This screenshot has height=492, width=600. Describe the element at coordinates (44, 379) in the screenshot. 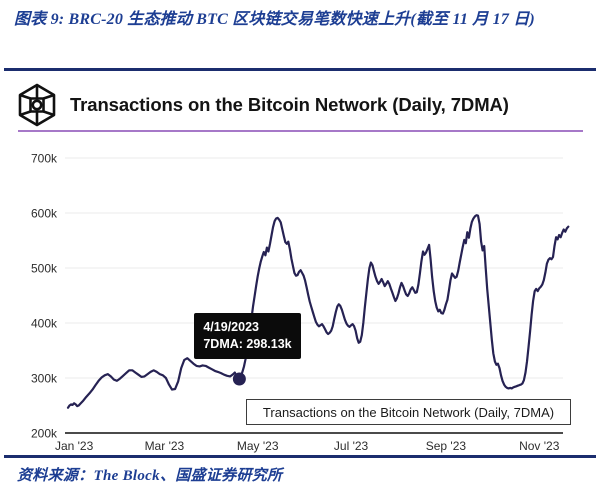

I see `y-axis-label: 300k` at that location.